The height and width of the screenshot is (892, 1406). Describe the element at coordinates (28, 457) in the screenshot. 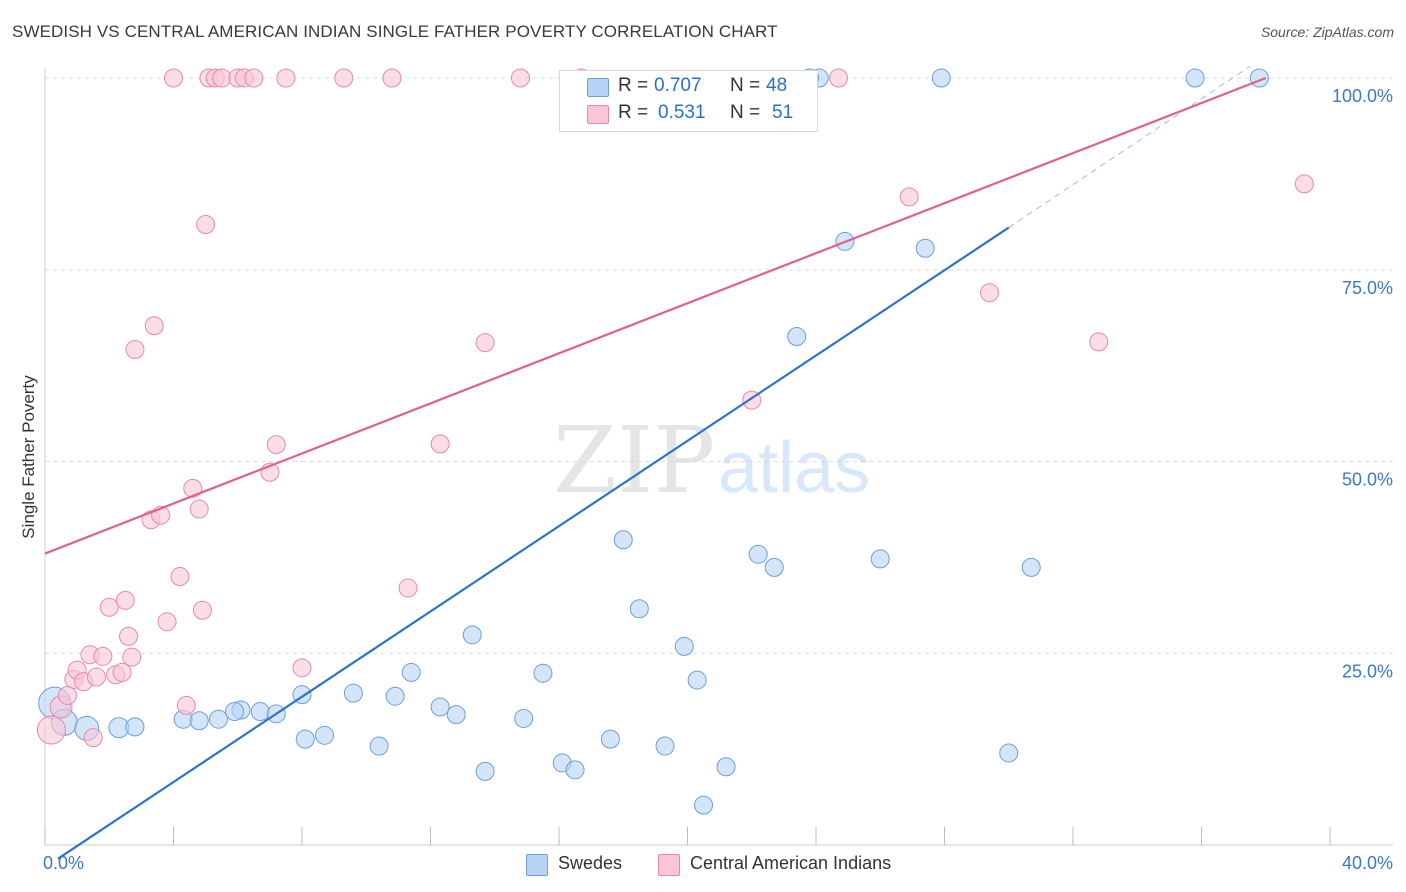

I see `y-axis-label: Single Father Poverty` at that location.